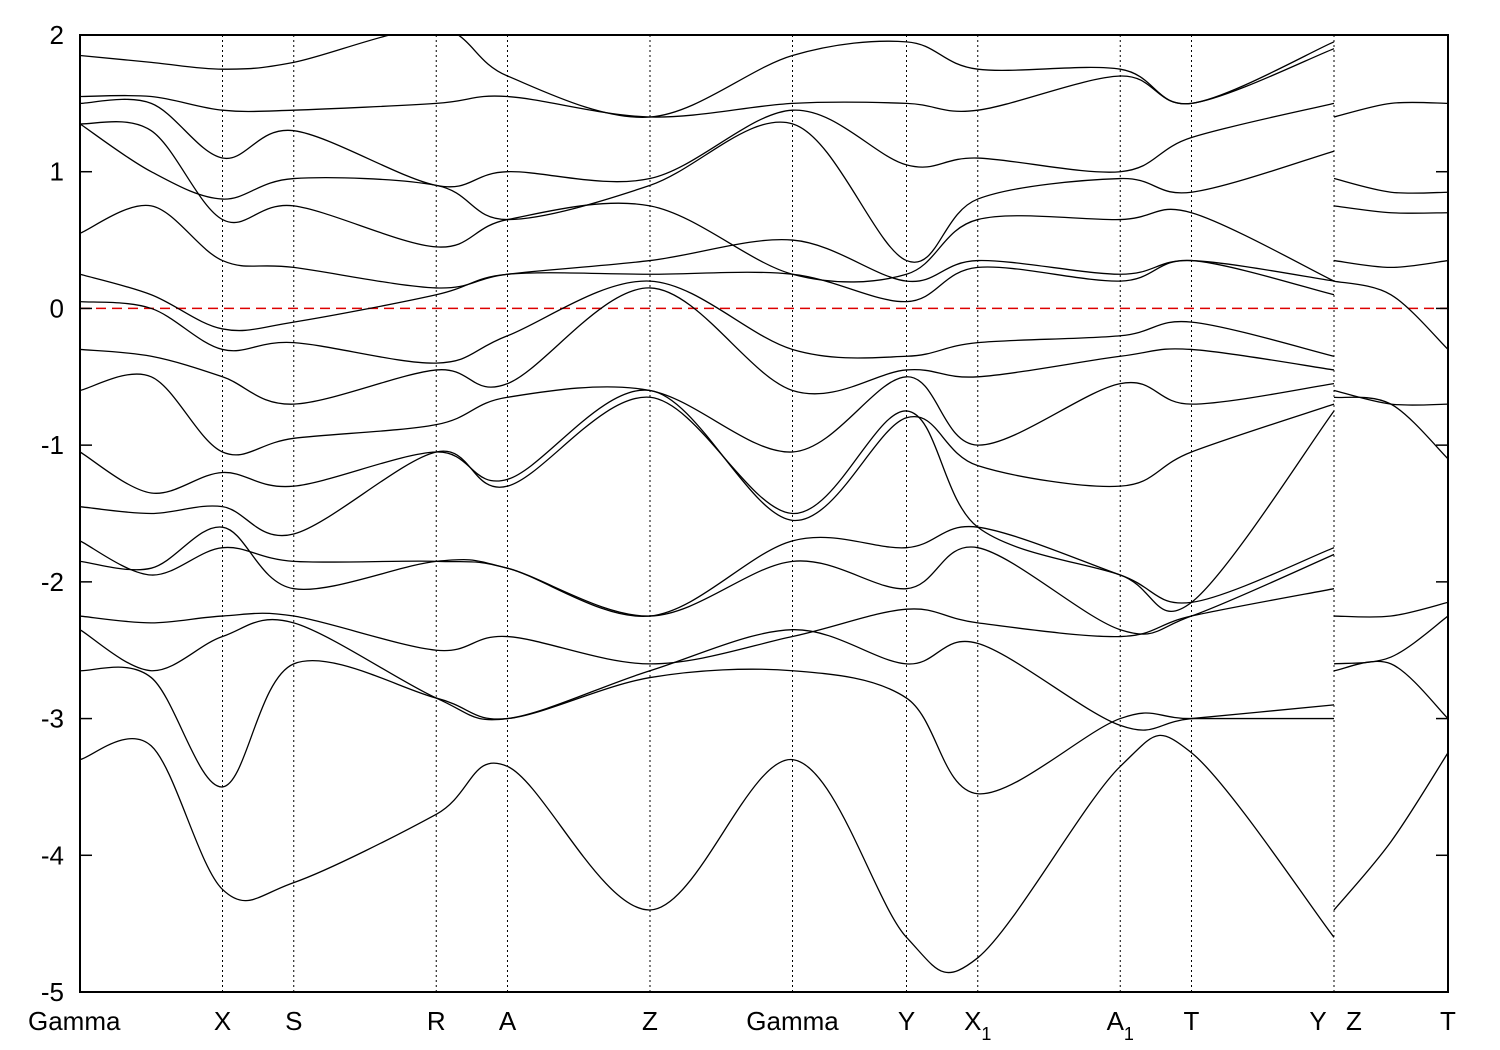 The image size is (1500, 1050). Describe the element at coordinates (1390, 264) in the screenshot. I see `band-line-r8` at that location.